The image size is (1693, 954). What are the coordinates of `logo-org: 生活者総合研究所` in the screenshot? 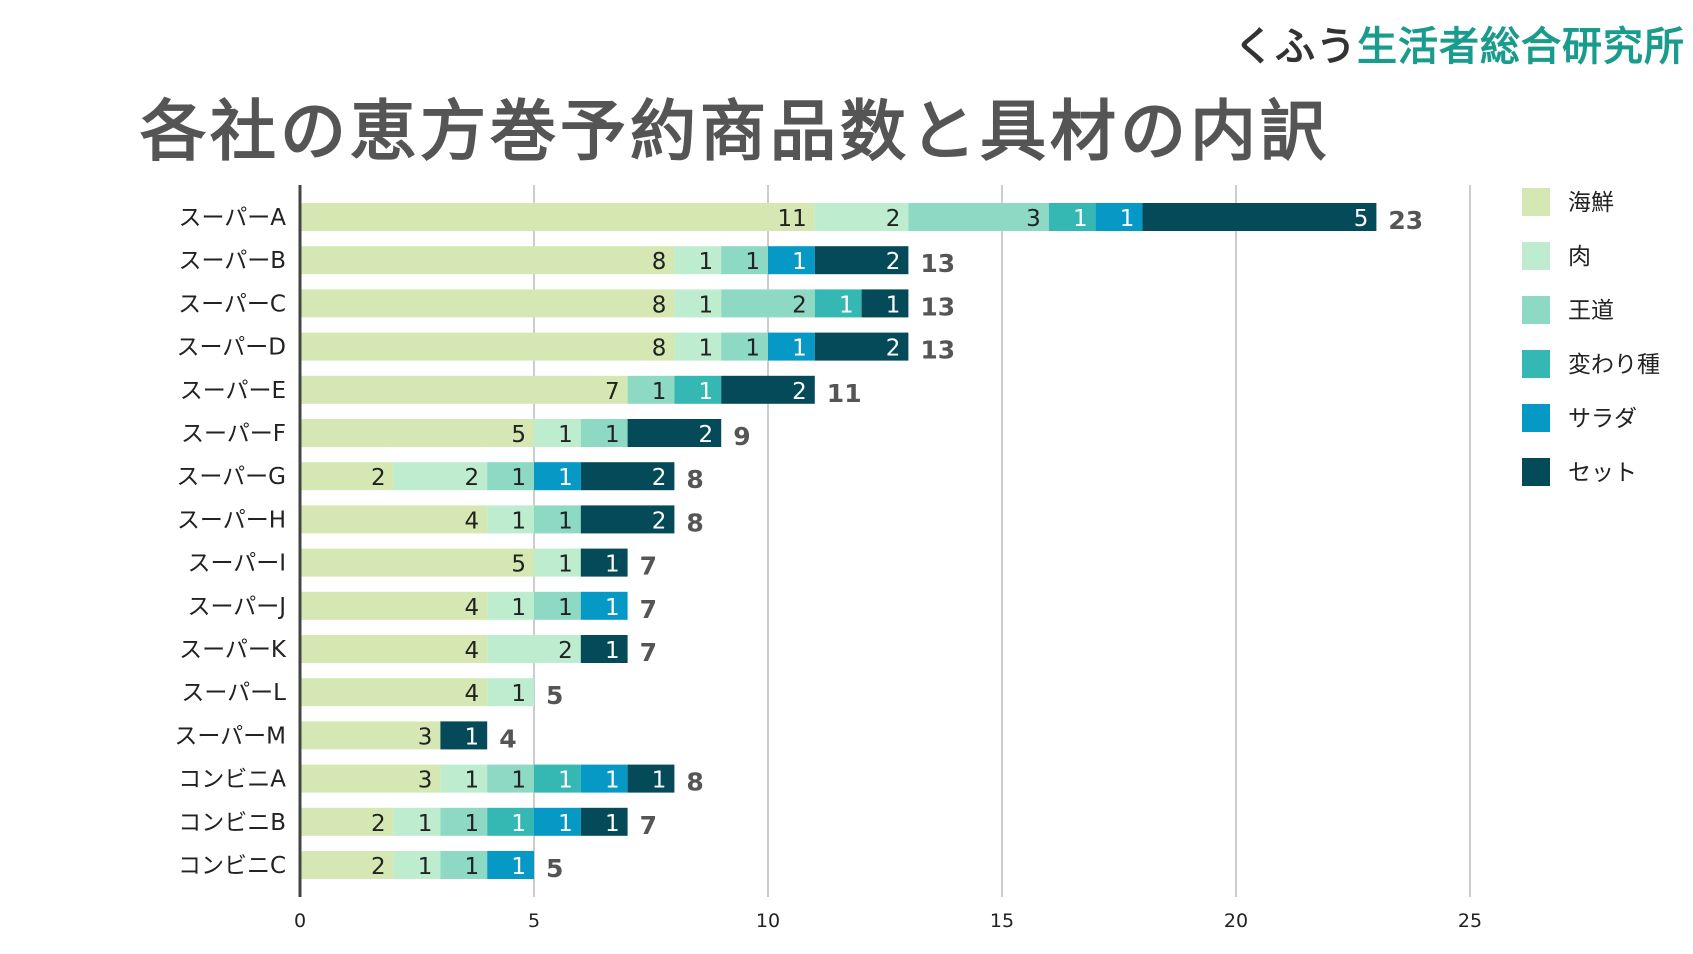 It's located at (1521, 47).